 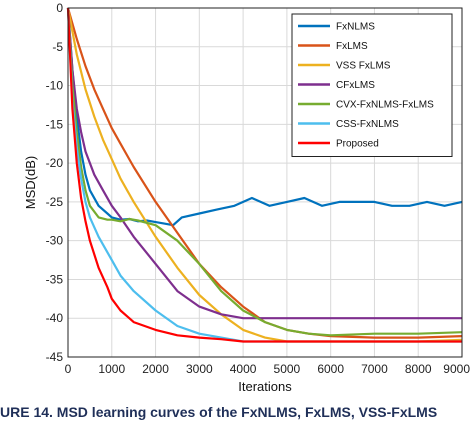 What do you see at coordinates (363, 66) in the screenshot?
I see `legend-label: VSS FxLMS` at bounding box center [363, 66].